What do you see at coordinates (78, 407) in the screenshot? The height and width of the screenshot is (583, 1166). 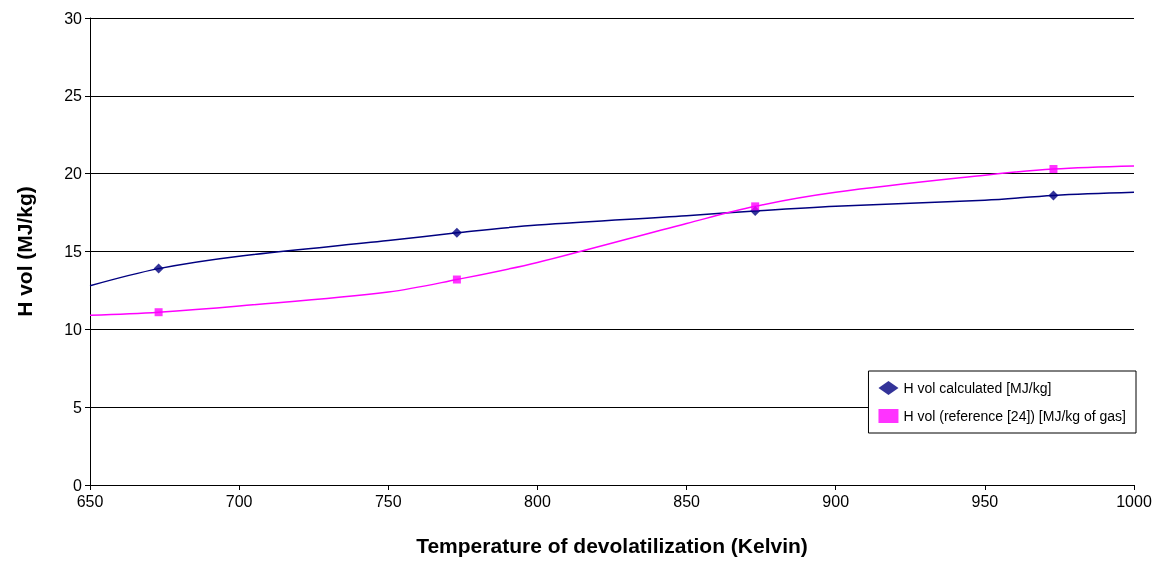 I see `y-tick-label: 5` at bounding box center [78, 407].